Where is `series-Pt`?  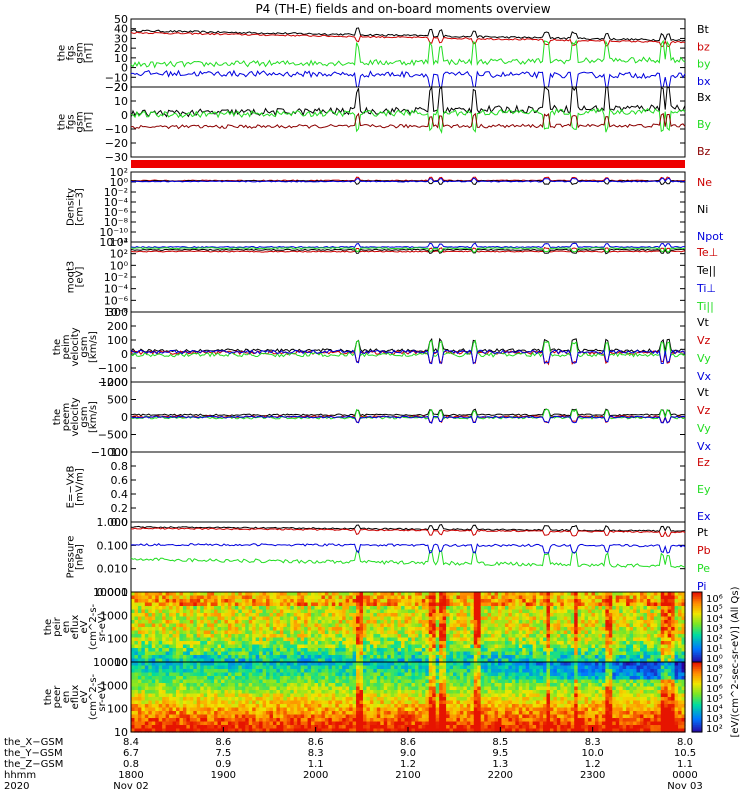 series-Pt is located at coordinates (408, 528).